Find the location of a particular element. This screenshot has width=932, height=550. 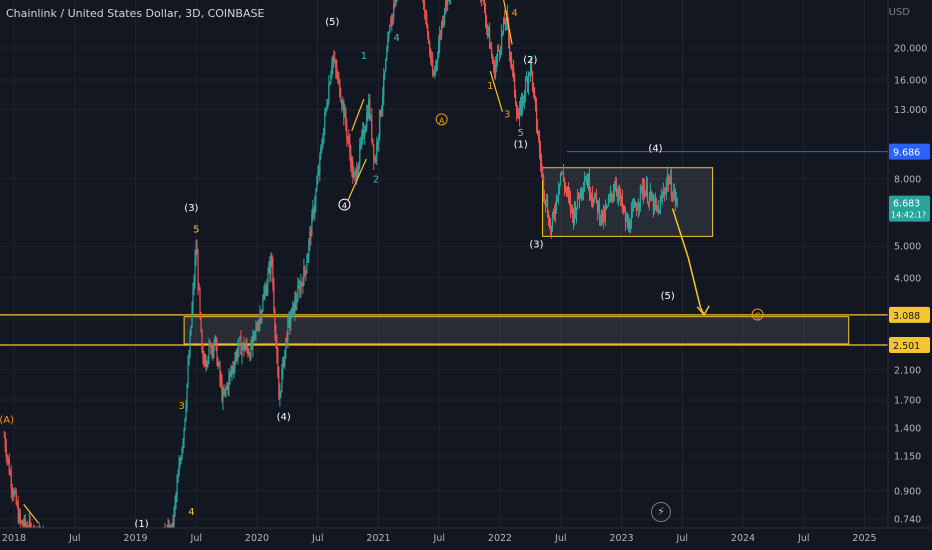

x-tick-label: 2021 is located at coordinates (378, 538).